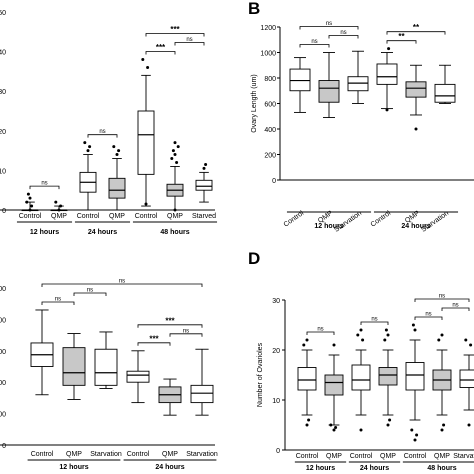  Describe the element at coordinates (254, 103) in the screenshot. I see `panel-b-y-axis-label: Ovary Length (um)` at that location.